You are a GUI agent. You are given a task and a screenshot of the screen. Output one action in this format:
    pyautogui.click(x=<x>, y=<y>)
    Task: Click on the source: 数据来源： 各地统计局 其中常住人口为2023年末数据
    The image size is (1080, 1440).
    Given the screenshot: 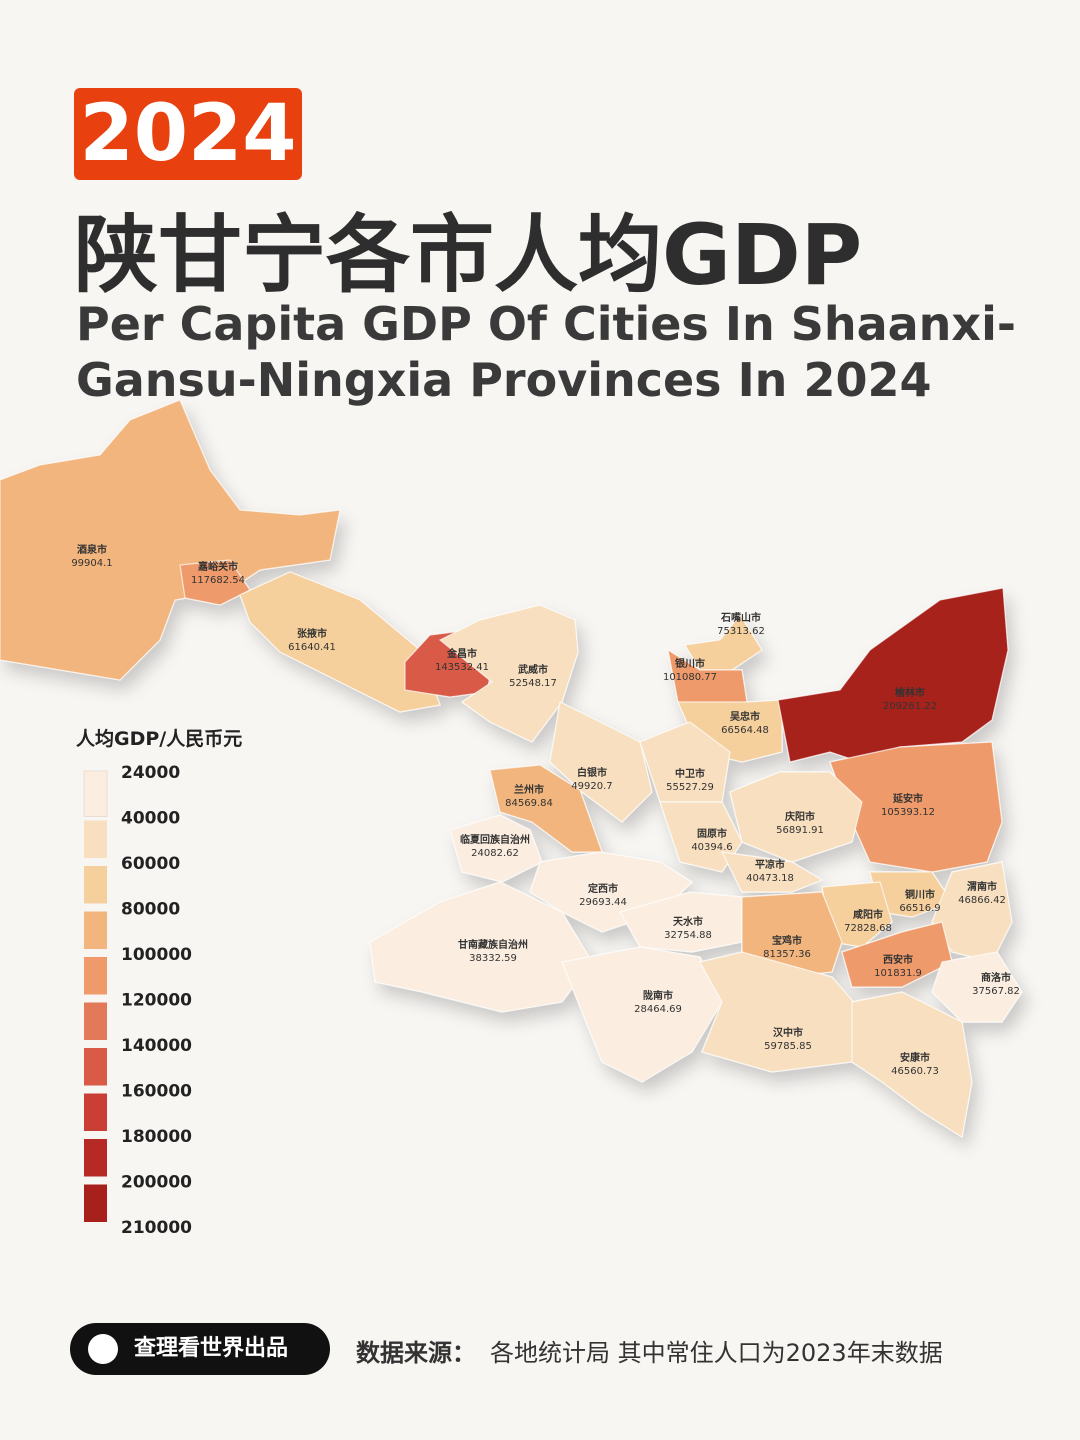 What is the action you would take?
    pyautogui.click(x=649, y=1350)
    